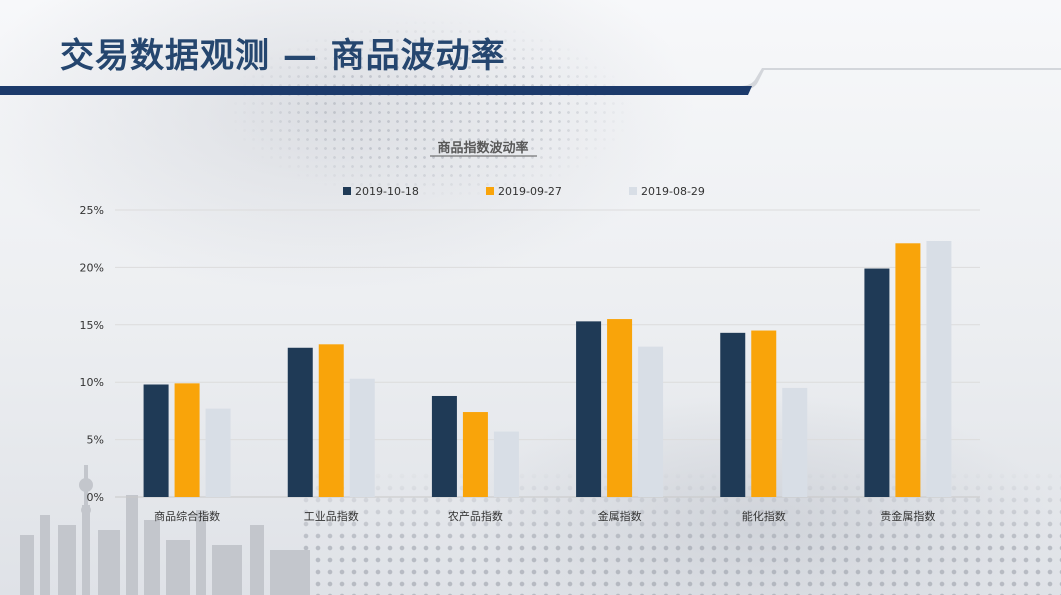  Describe the element at coordinates (673, 191) in the screenshot. I see `legend-label: 2019-08-29` at that location.